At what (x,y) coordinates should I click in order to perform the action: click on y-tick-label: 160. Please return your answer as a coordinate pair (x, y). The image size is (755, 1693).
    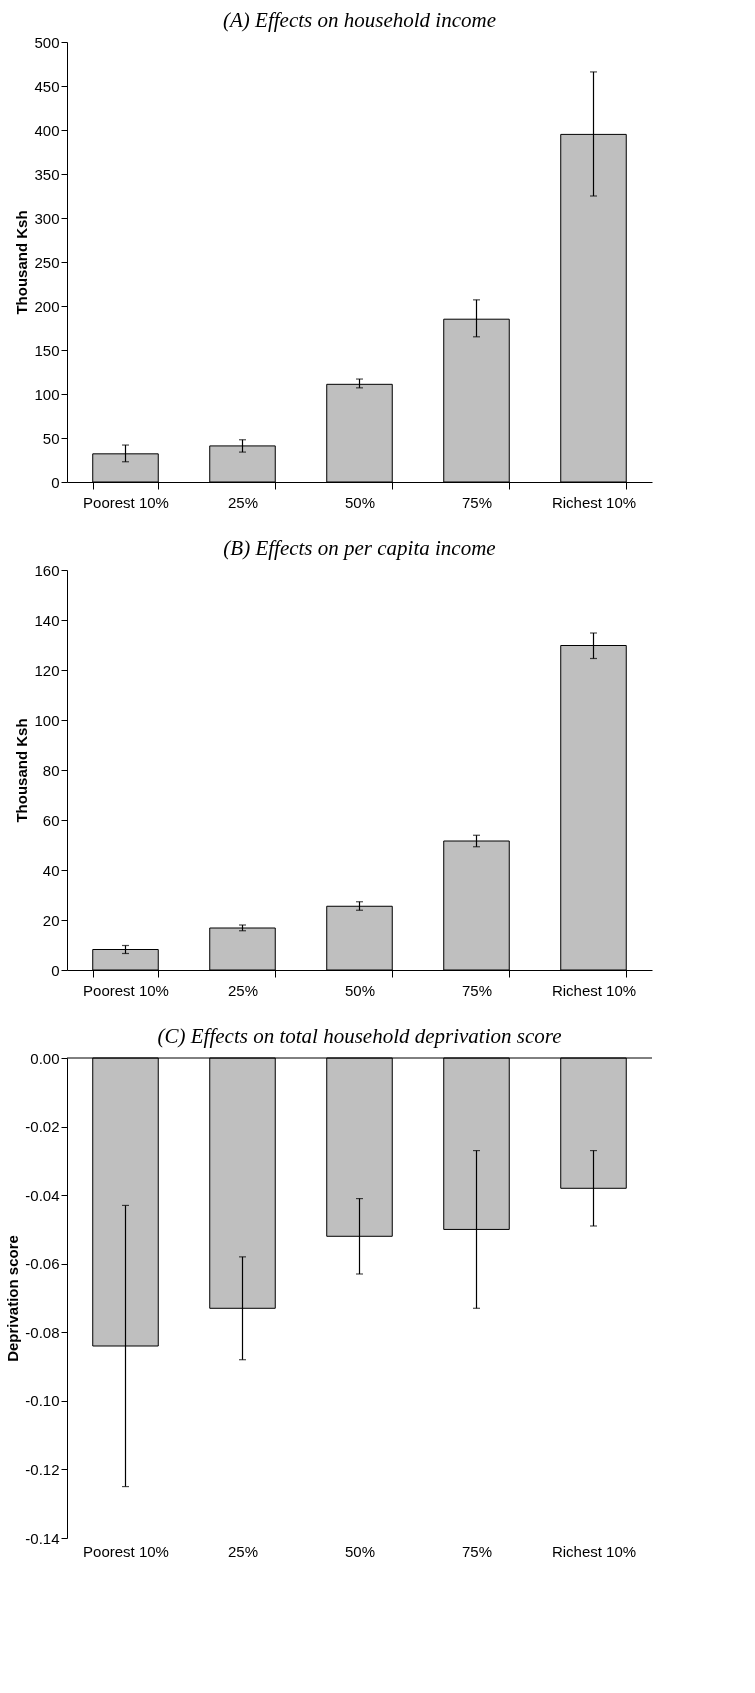
    Looking at the image, I should click on (47, 570).